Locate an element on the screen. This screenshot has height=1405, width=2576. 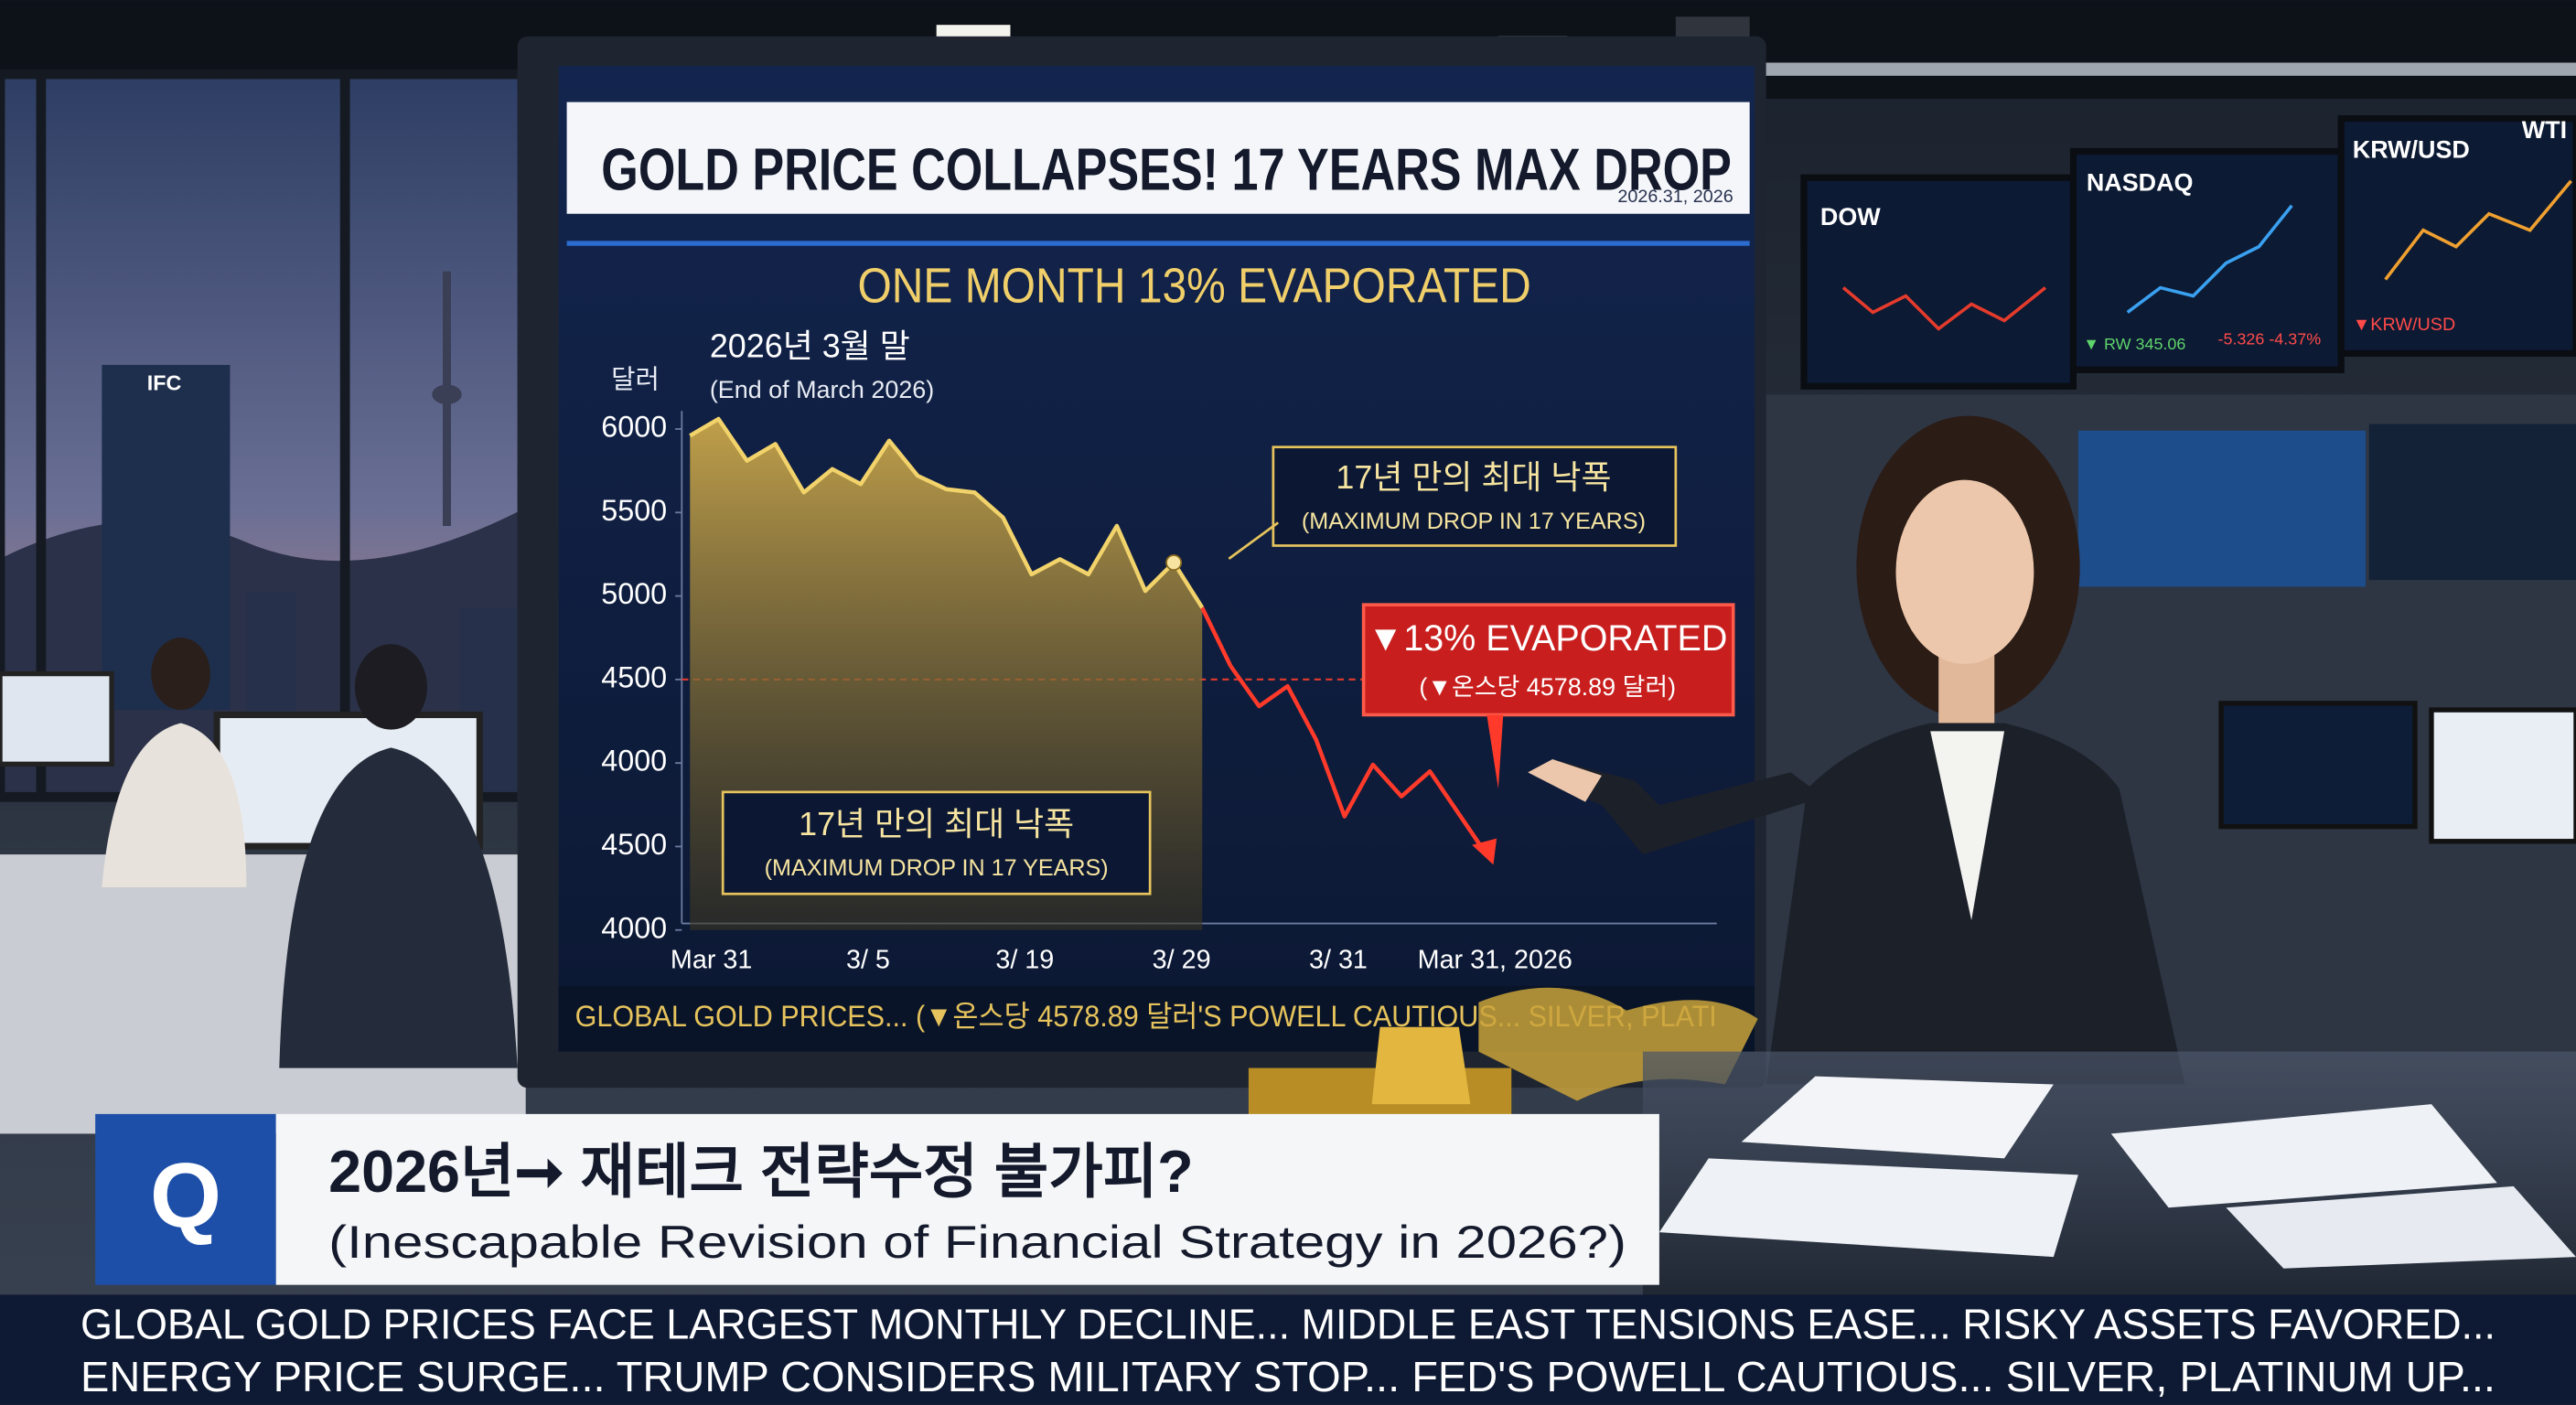
x-tick-label: Mar 31, 2026 is located at coordinates (1495, 959).